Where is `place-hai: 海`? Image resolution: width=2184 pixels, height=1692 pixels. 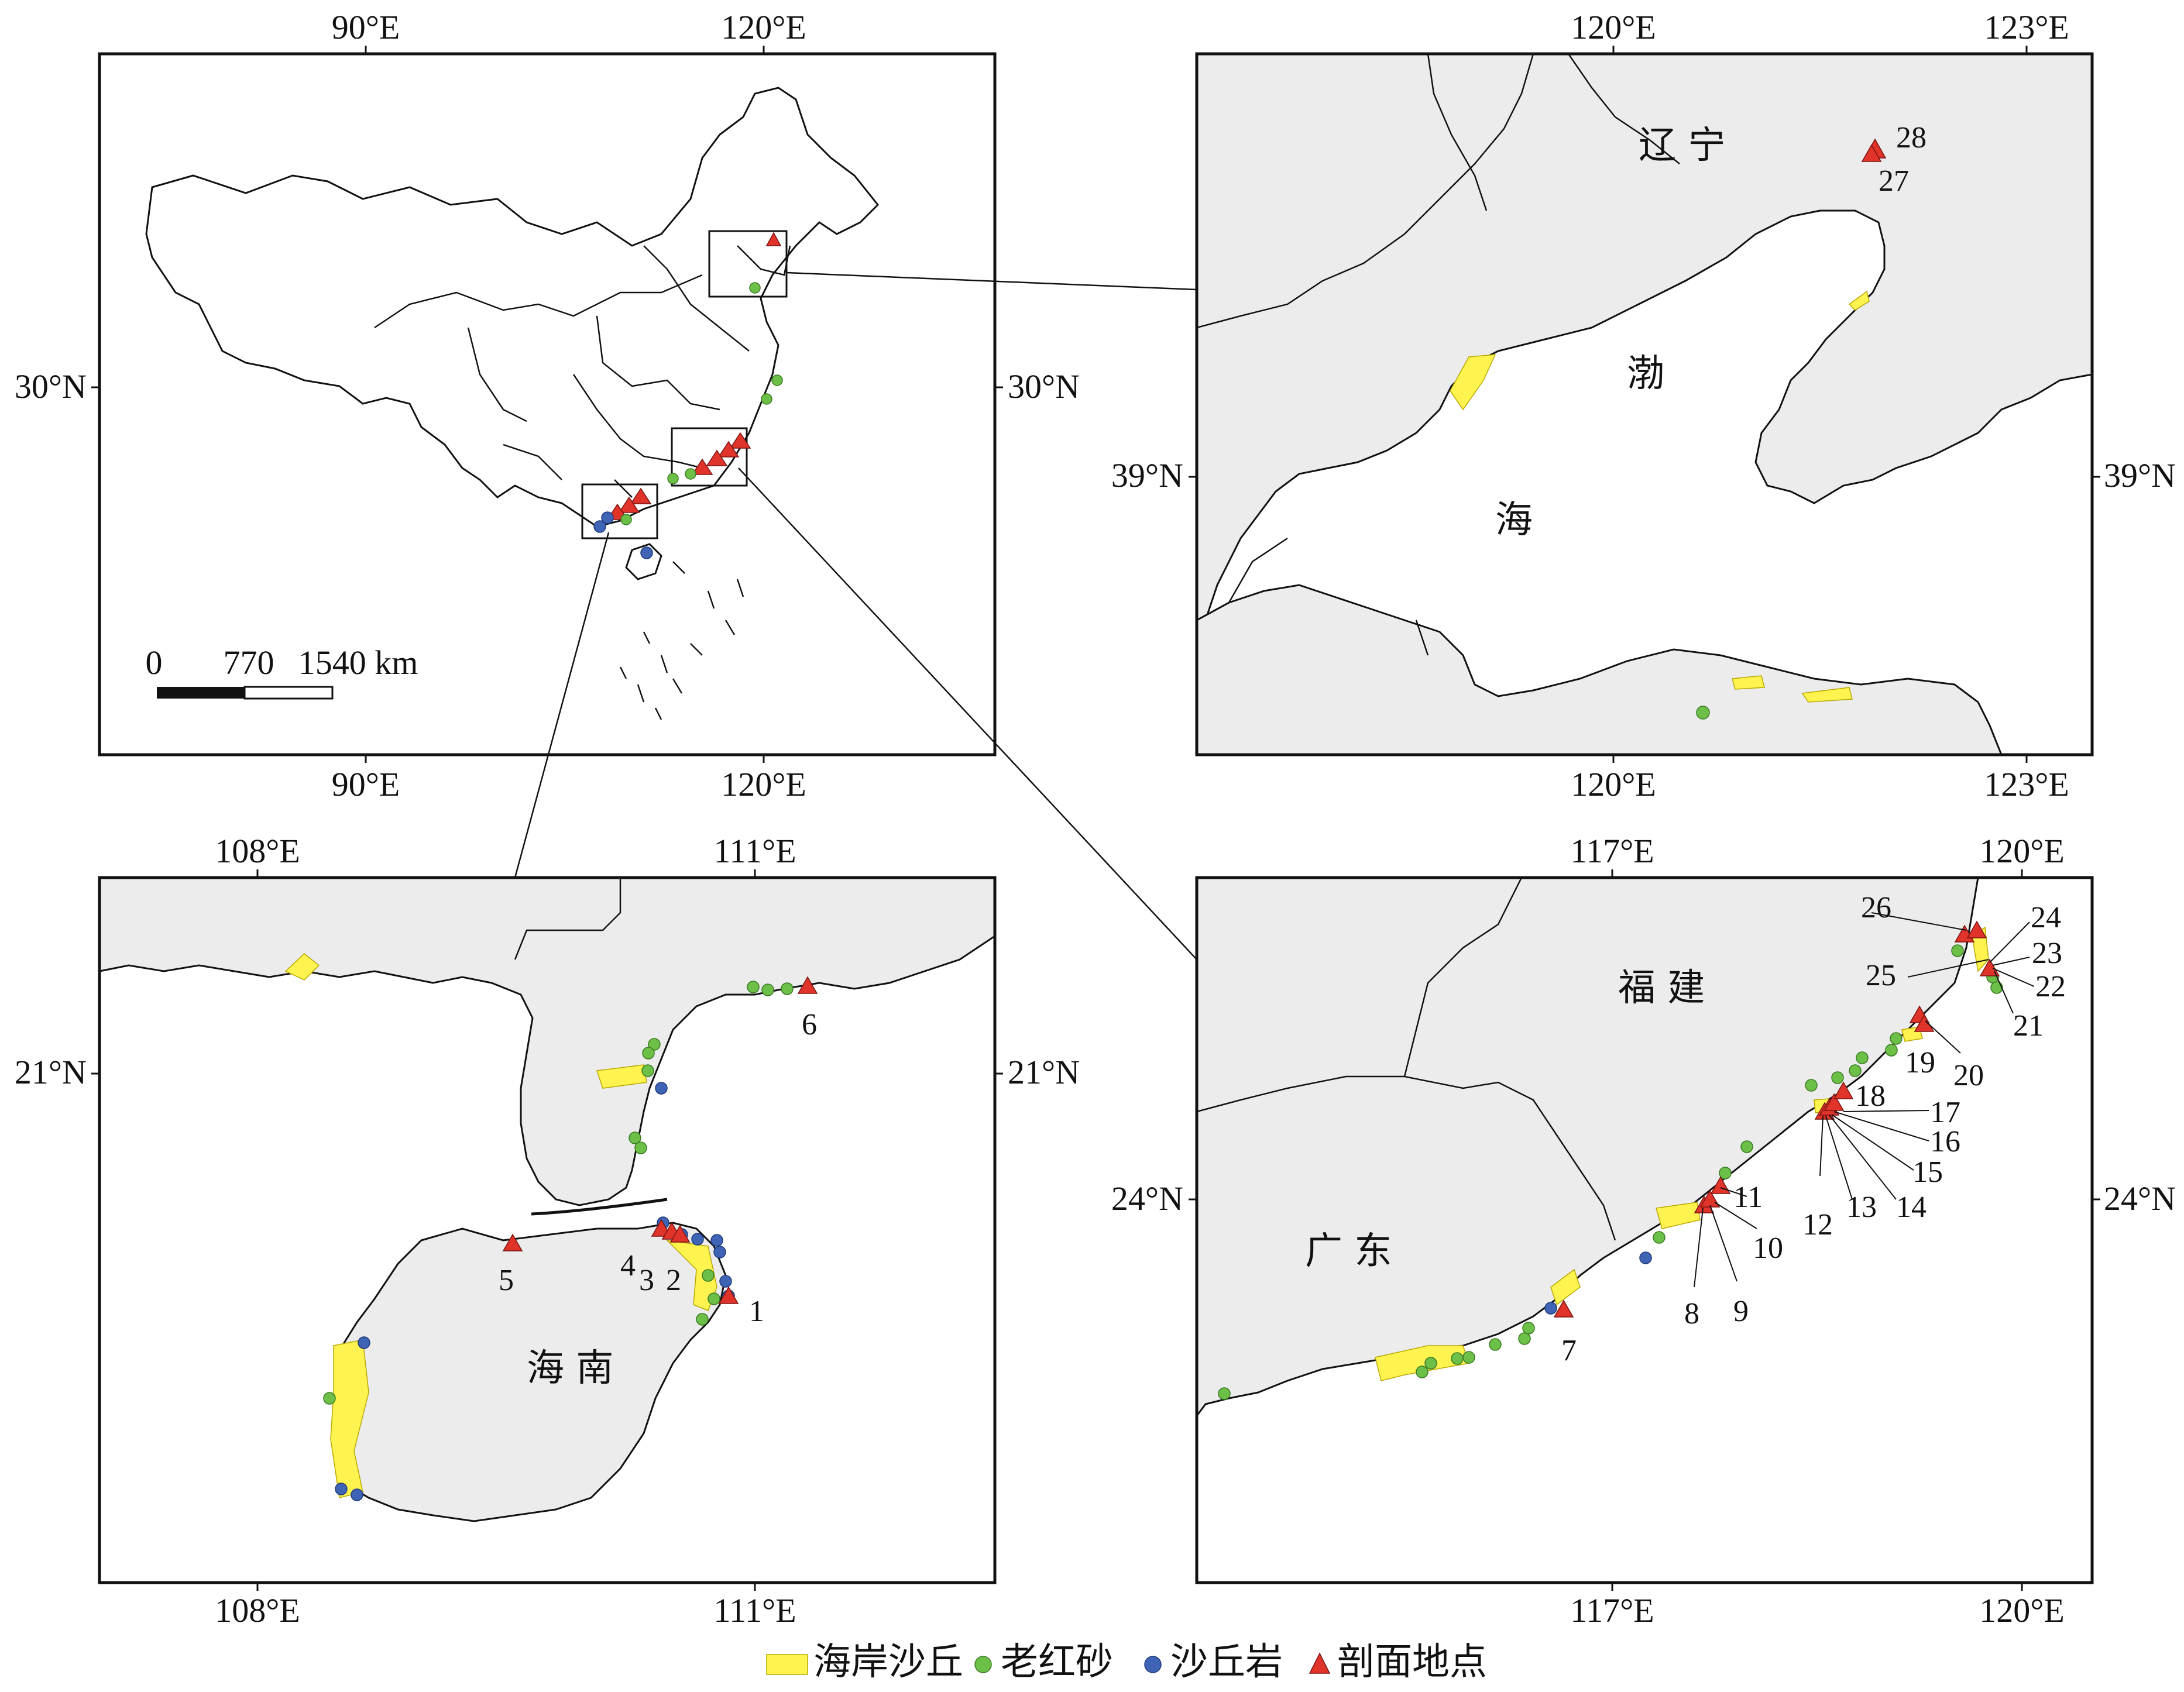 place-hai: 海 is located at coordinates (1514, 520).